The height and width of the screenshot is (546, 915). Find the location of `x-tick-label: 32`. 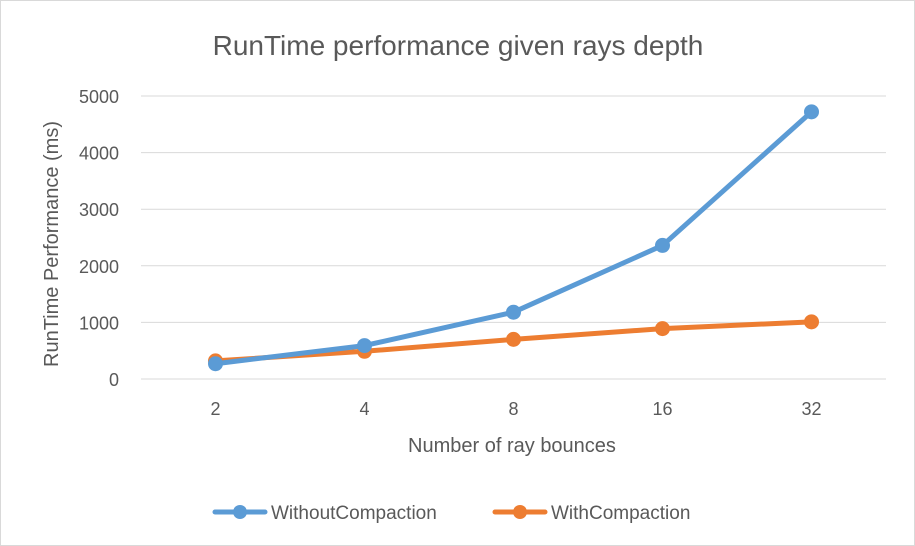

x-tick-label: 32 is located at coordinates (811, 409).